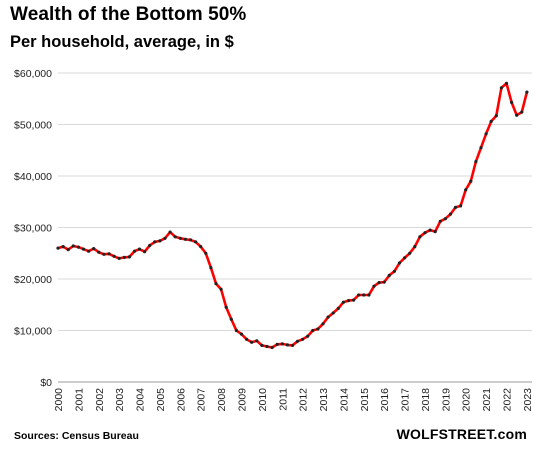 The width and height of the screenshot is (535, 449). Describe the element at coordinates (120, 400) in the screenshot. I see `x-tick-label: 2003` at that location.